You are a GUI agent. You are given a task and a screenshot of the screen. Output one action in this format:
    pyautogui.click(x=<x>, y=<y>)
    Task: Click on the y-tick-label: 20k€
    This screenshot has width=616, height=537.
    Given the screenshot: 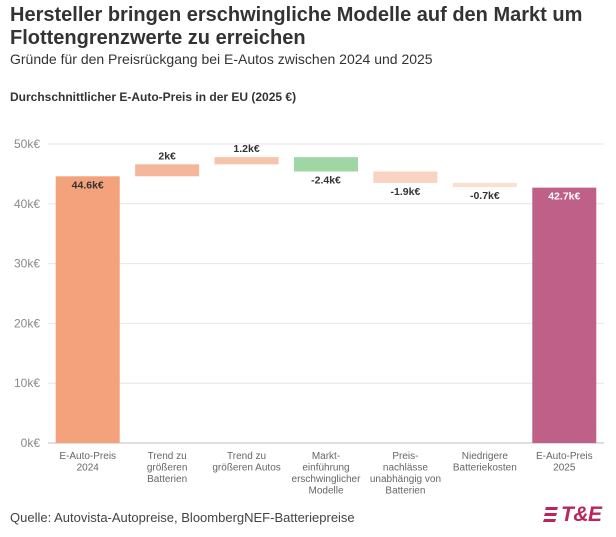 What is the action you would take?
    pyautogui.click(x=27, y=323)
    